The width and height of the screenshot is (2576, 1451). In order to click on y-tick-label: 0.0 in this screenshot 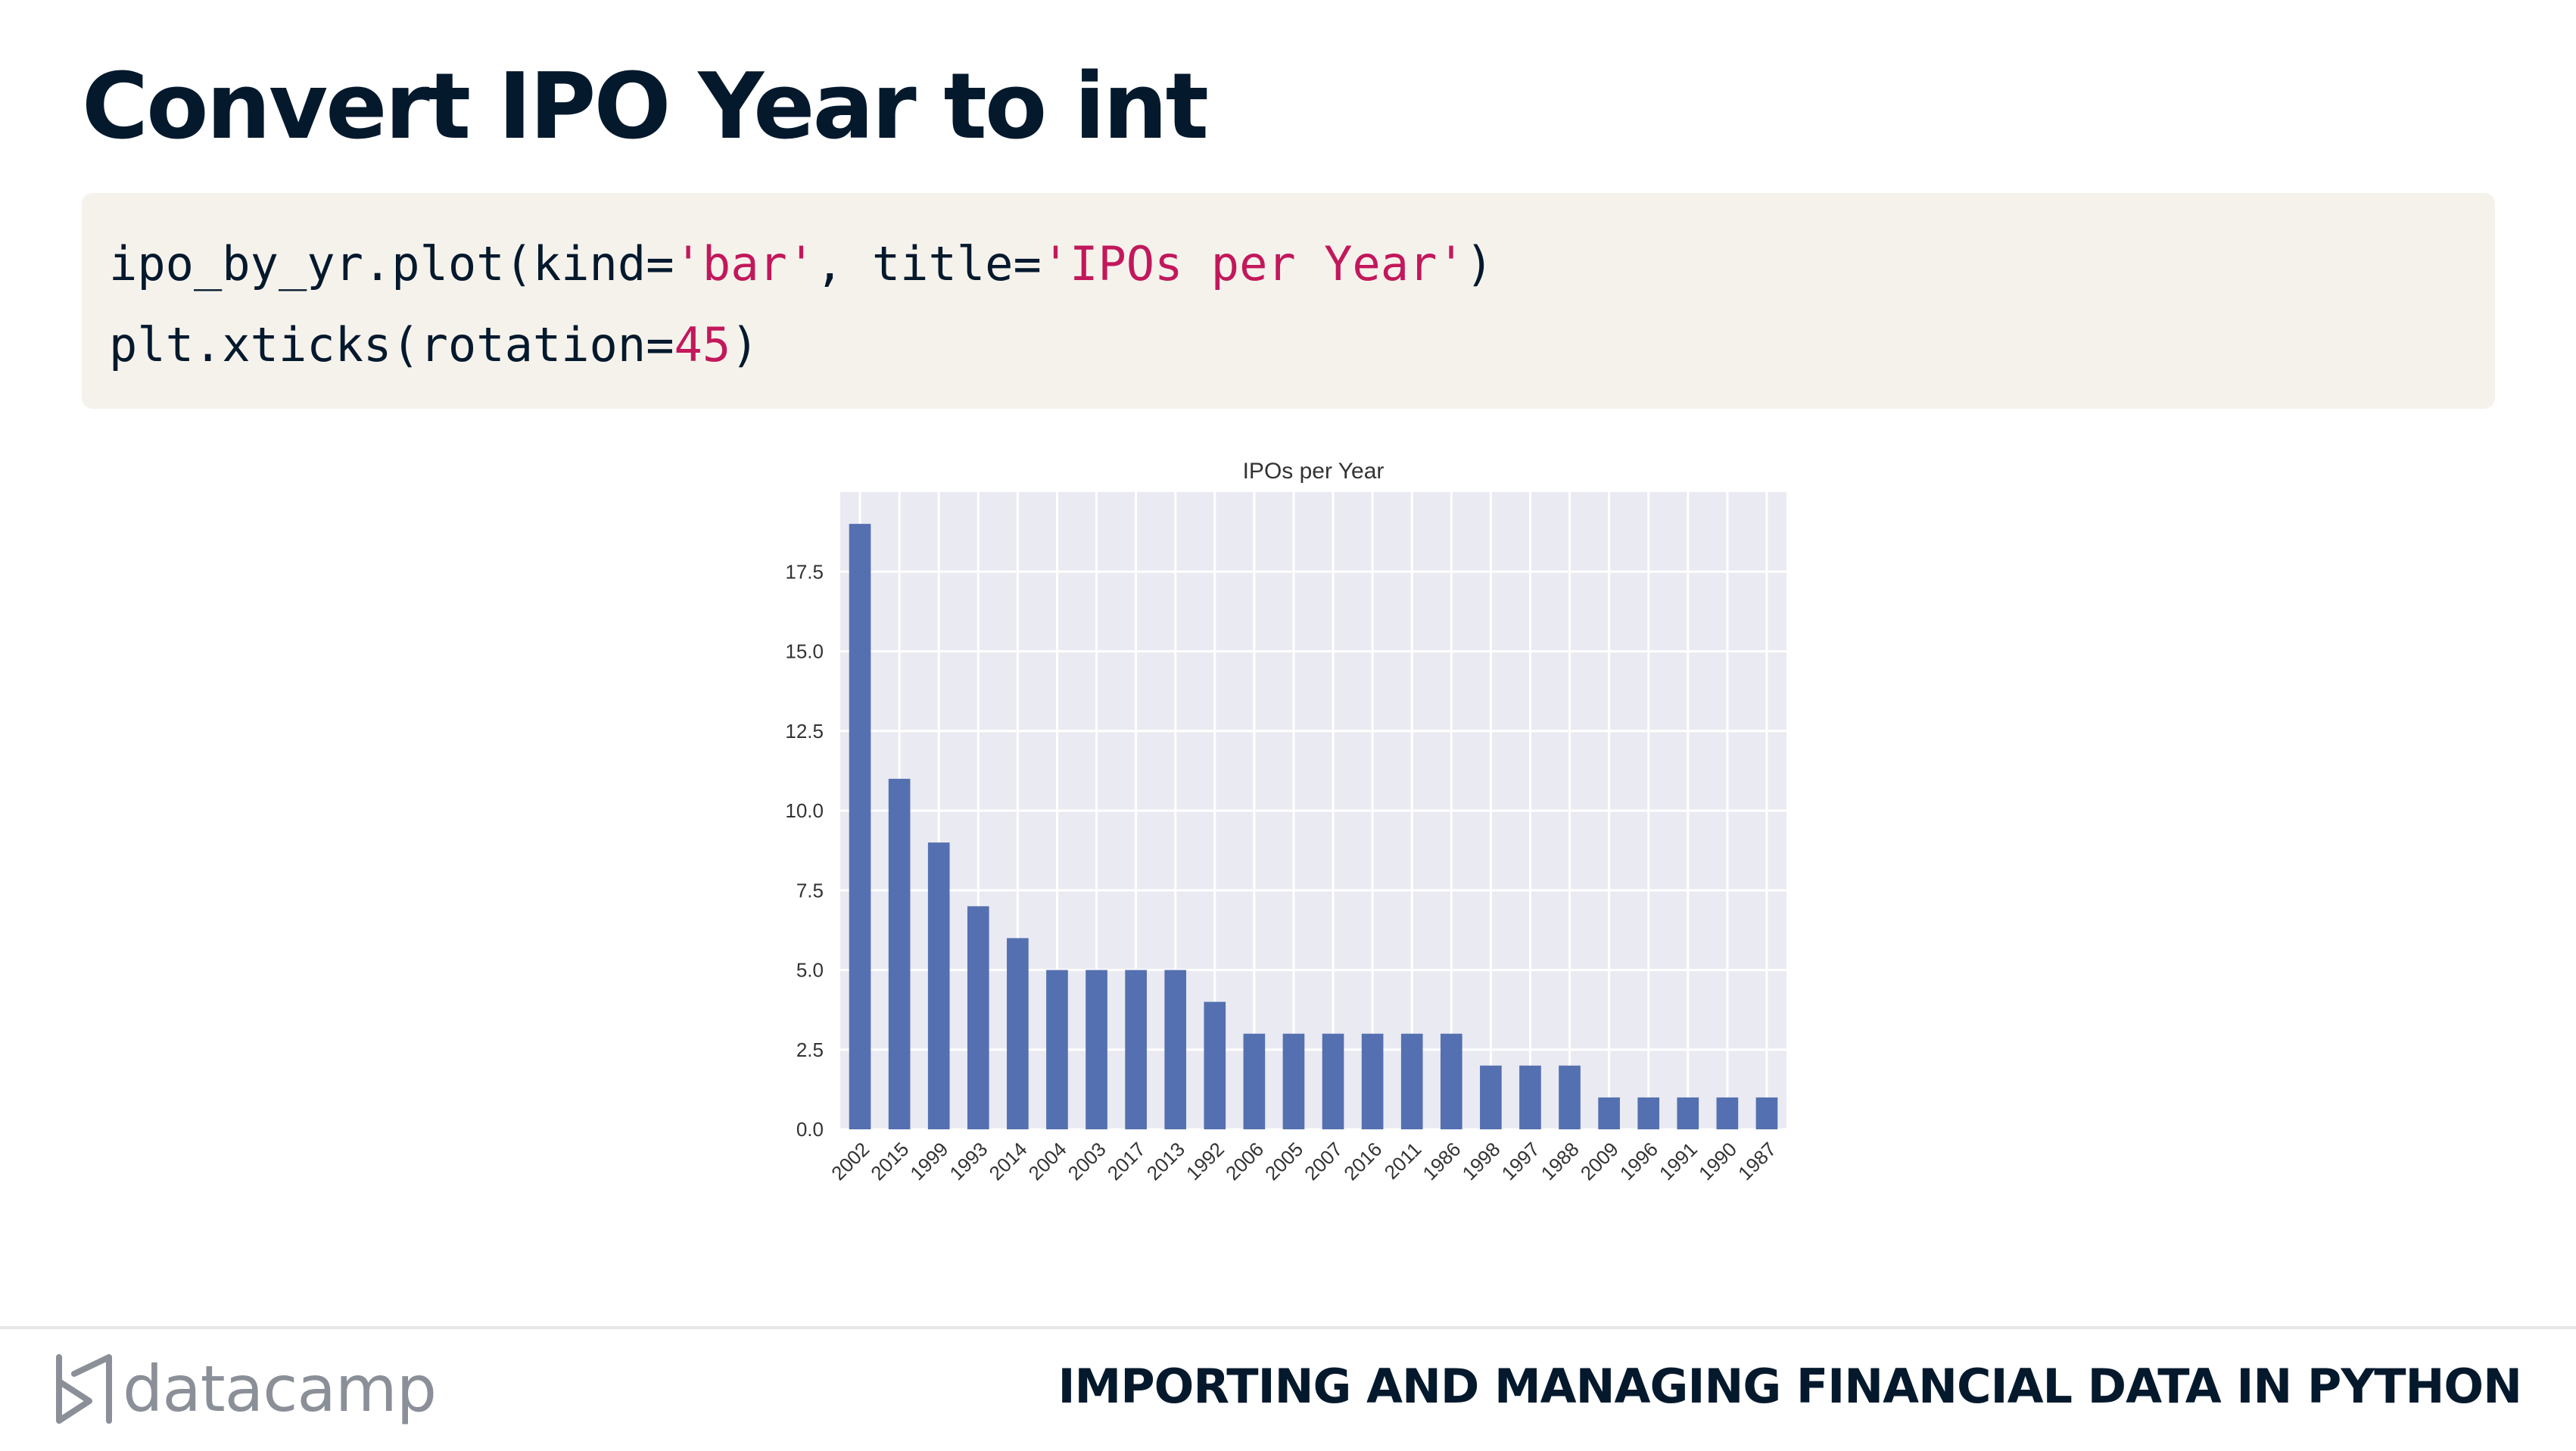, I will do `click(810, 1129)`.